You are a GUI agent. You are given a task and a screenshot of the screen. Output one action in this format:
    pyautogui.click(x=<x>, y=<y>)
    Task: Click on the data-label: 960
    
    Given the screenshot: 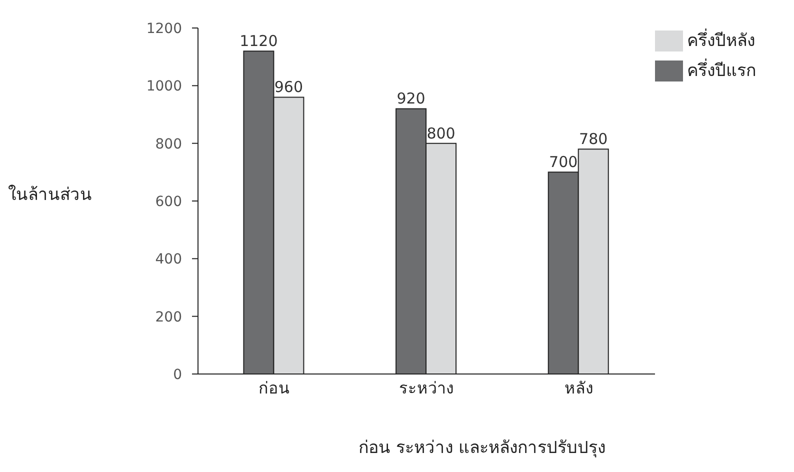 What is the action you would take?
    pyautogui.click(x=289, y=87)
    